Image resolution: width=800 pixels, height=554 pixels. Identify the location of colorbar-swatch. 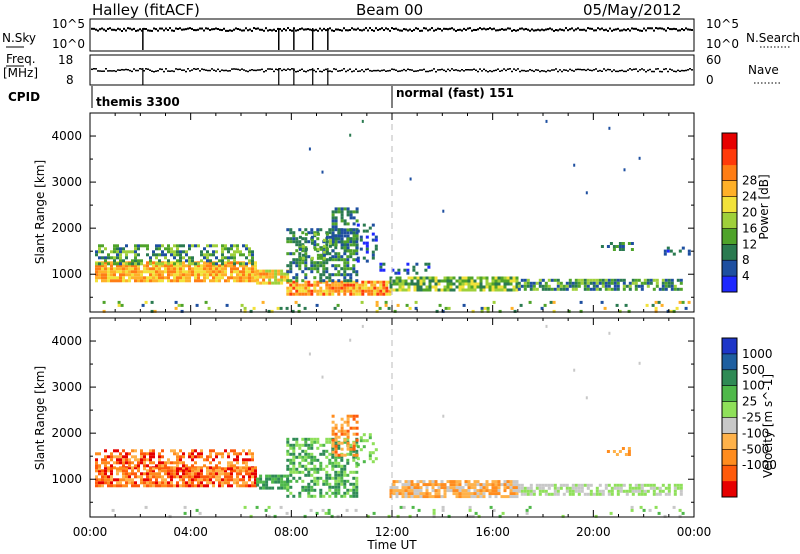
(729, 362).